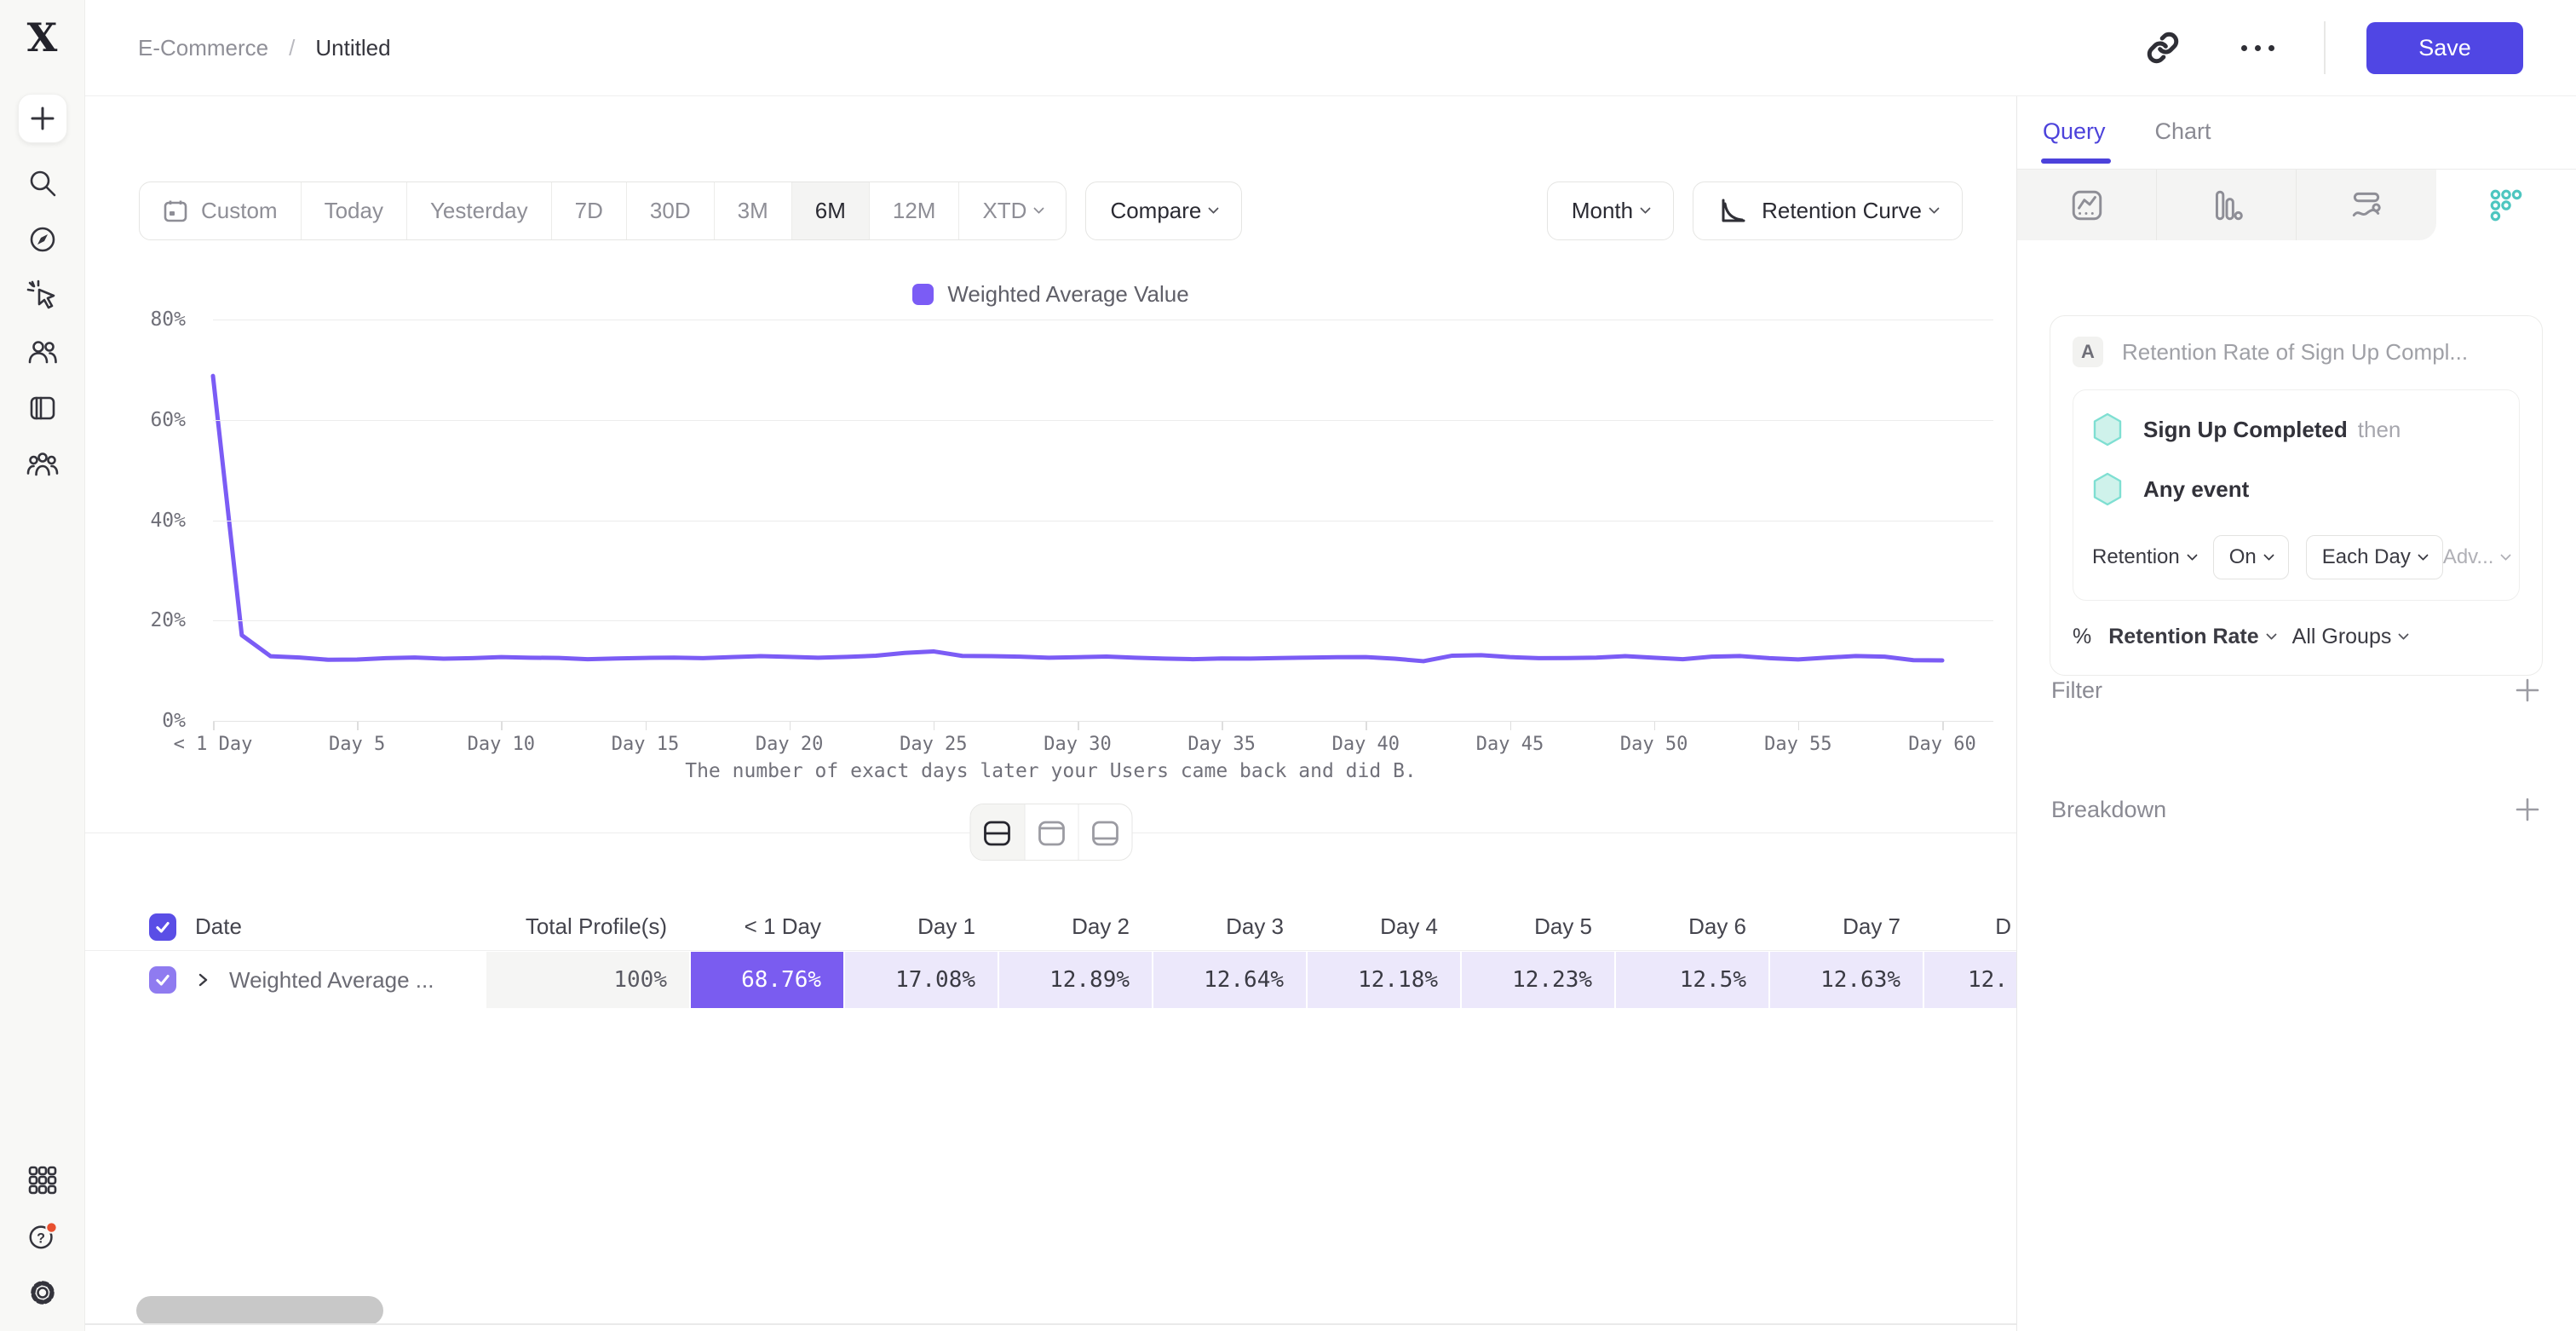 This screenshot has width=2576, height=1331. Describe the element at coordinates (162, 927) in the screenshot. I see `select-all-checkbox` at that location.